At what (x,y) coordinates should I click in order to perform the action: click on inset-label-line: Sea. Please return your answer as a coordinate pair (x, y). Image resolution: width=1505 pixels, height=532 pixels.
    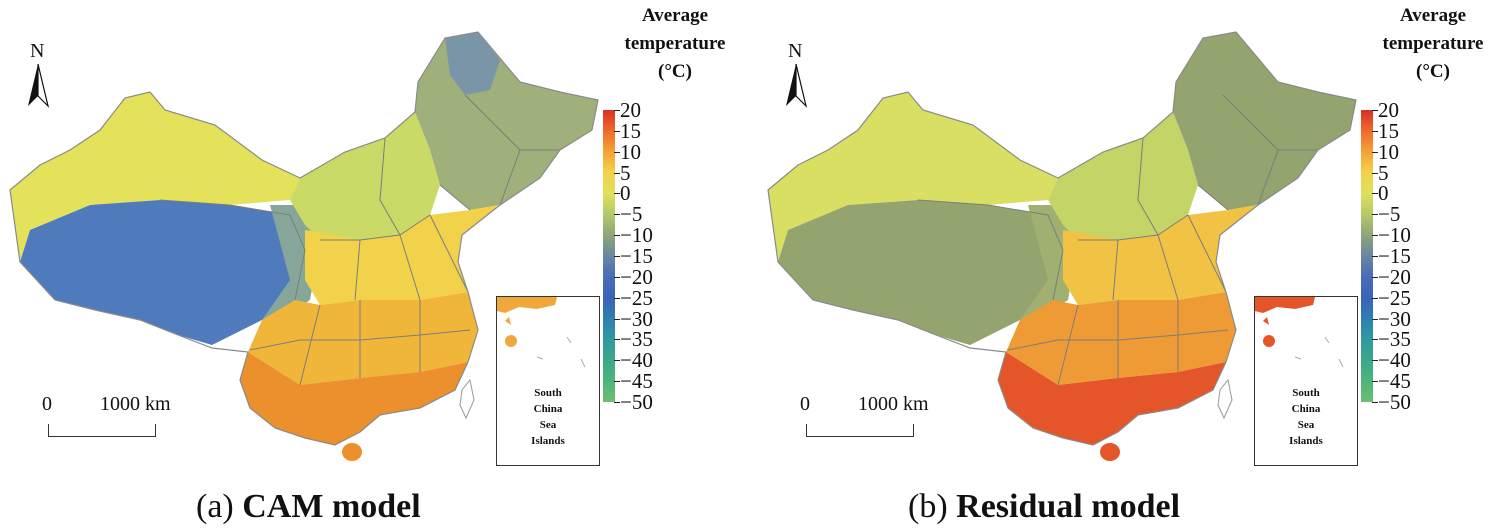
    Looking at the image, I should click on (548, 425).